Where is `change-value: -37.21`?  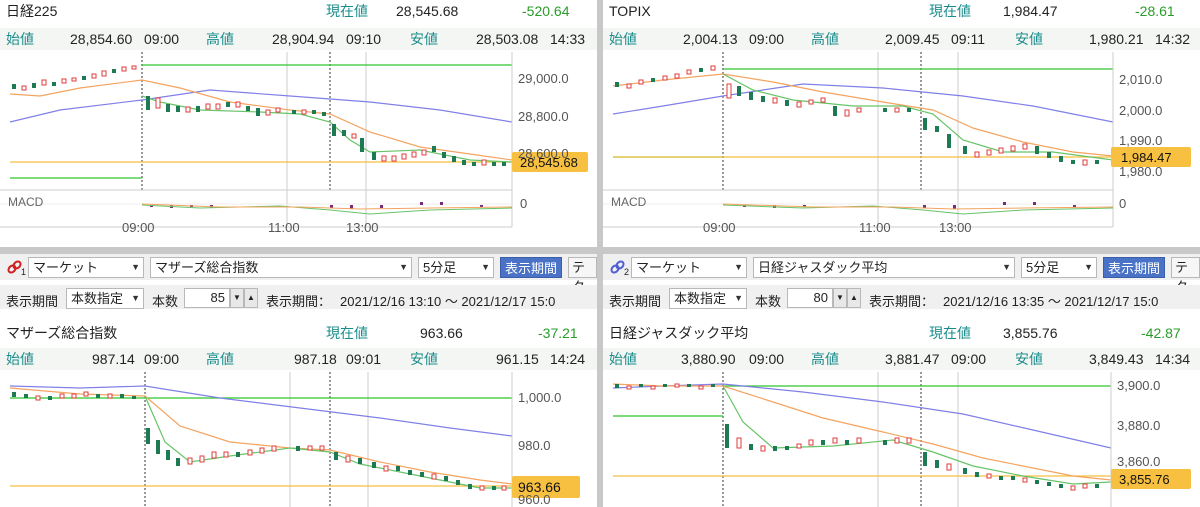 change-value: -37.21 is located at coordinates (558, 333).